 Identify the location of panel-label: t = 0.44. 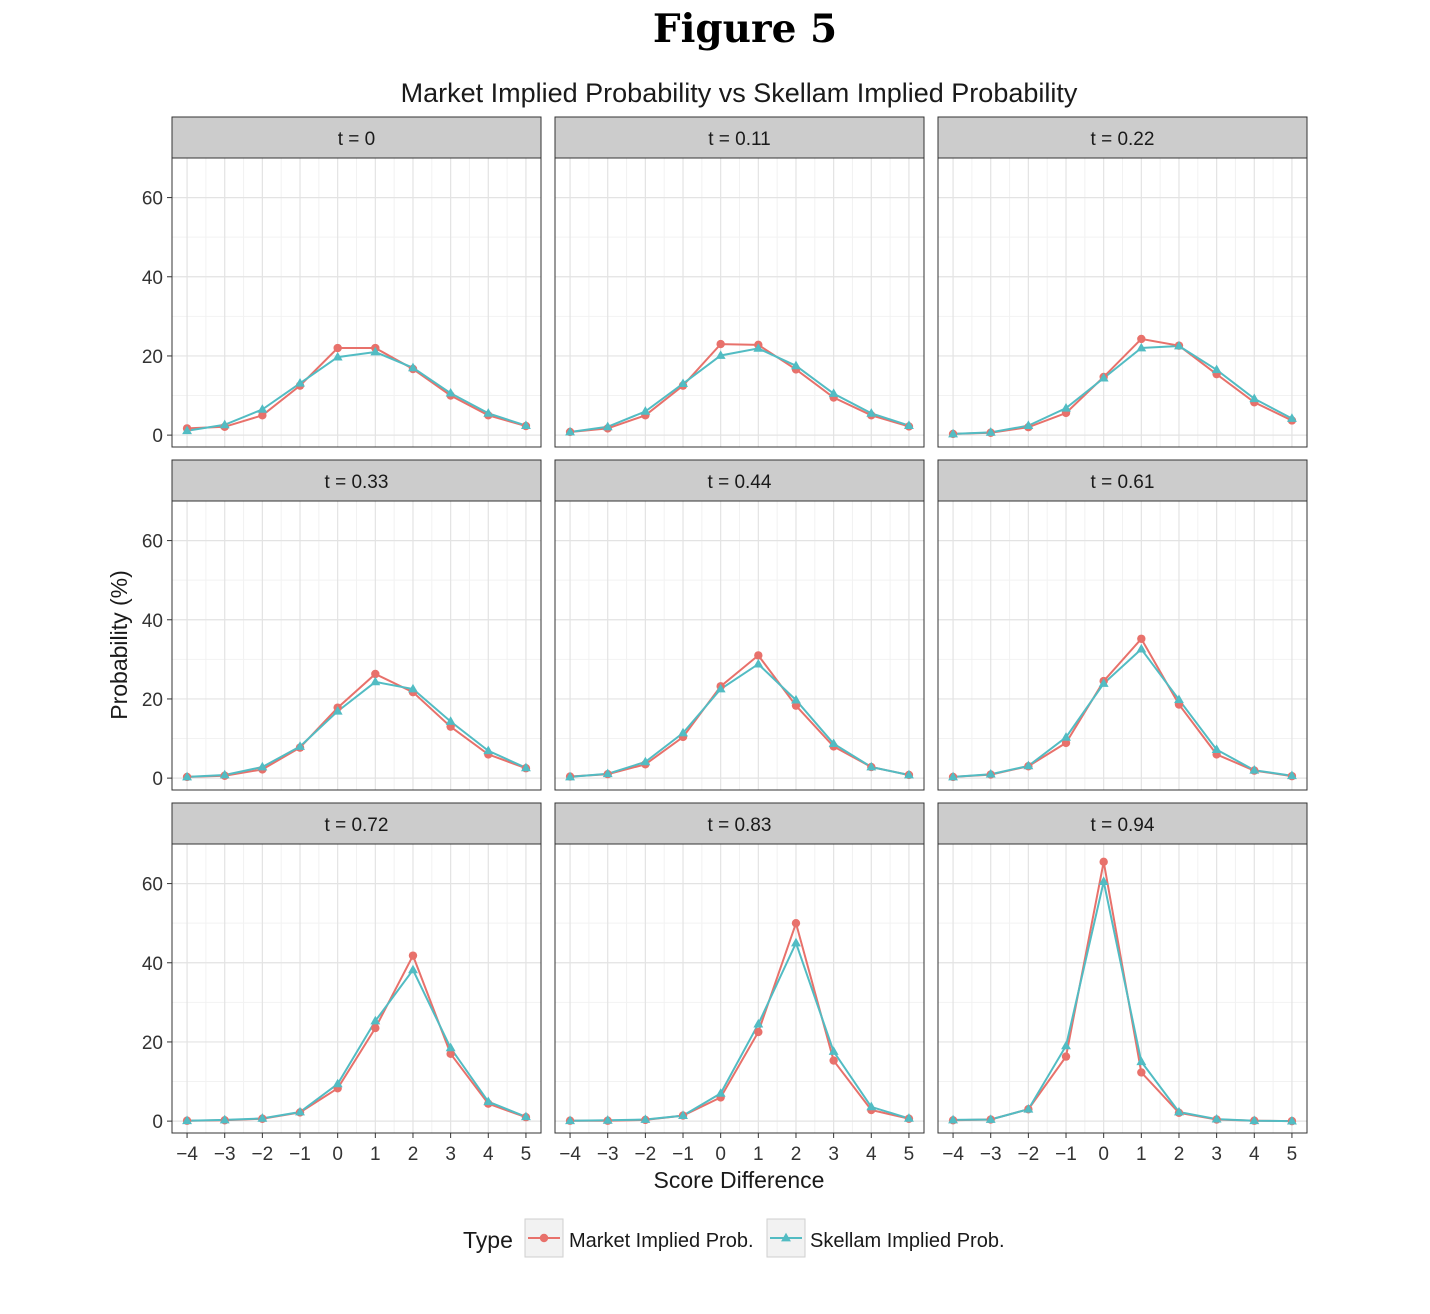
(740, 482).